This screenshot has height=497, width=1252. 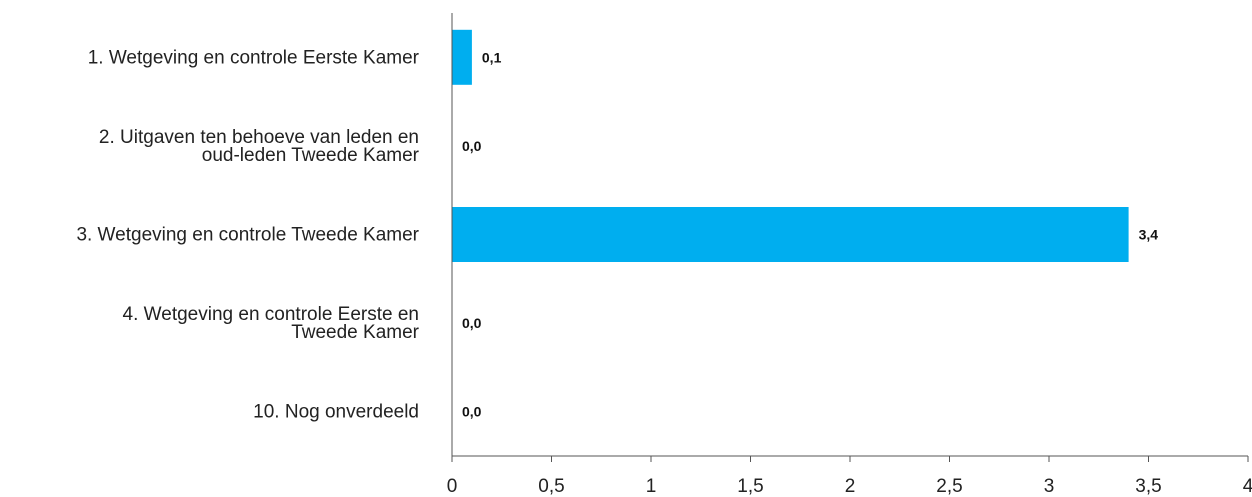 I want to click on x-tick-label: 0, so click(x=452, y=486).